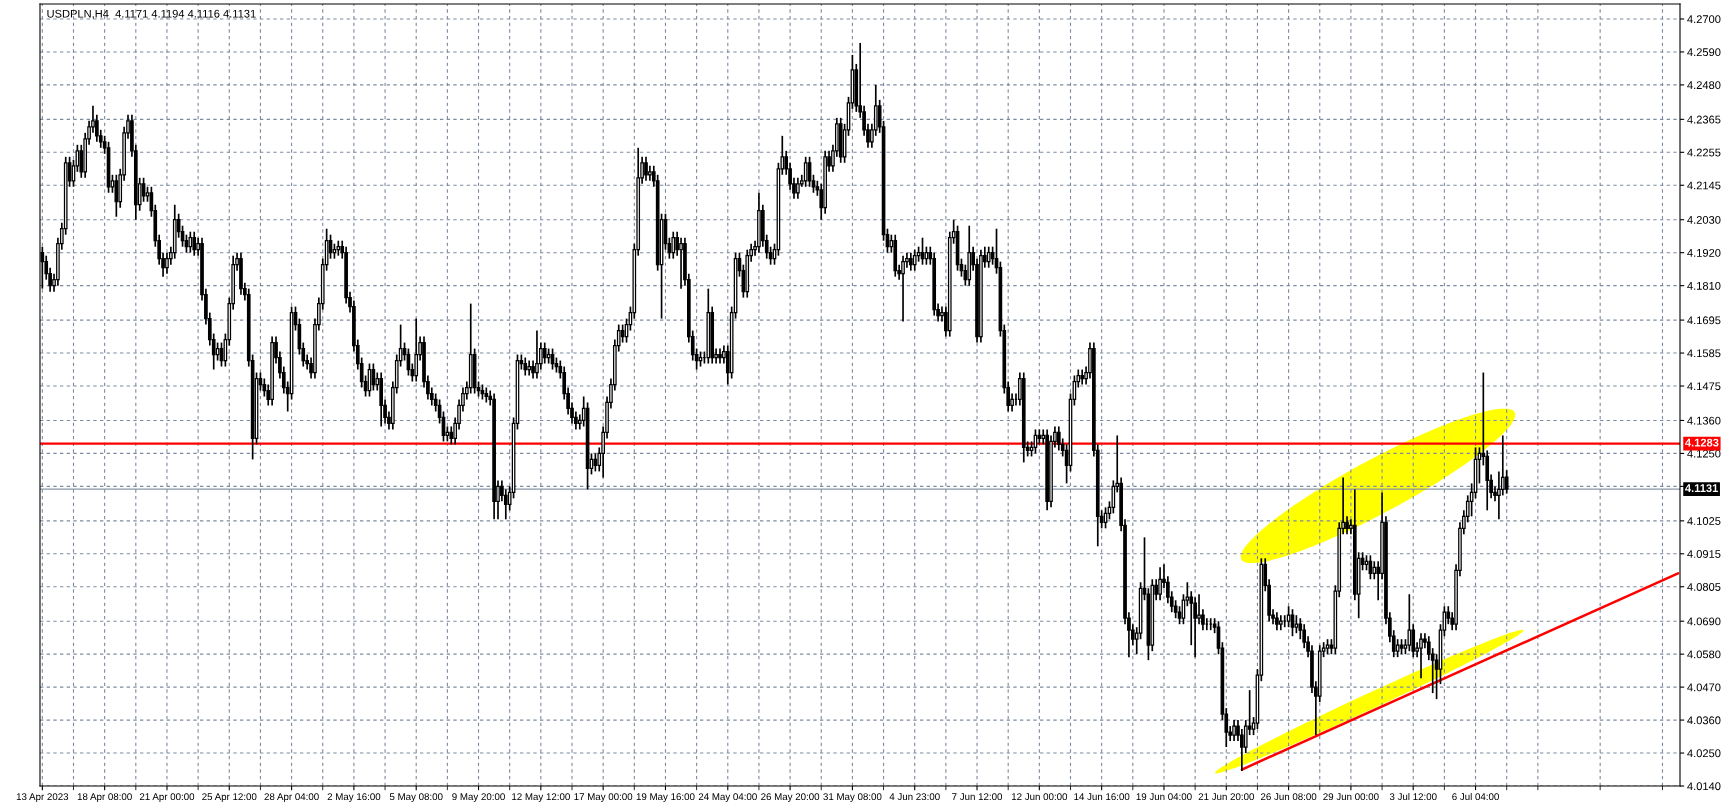  What do you see at coordinates (1704, 252) in the screenshot?
I see `y-tick-label: 4.1920` at bounding box center [1704, 252].